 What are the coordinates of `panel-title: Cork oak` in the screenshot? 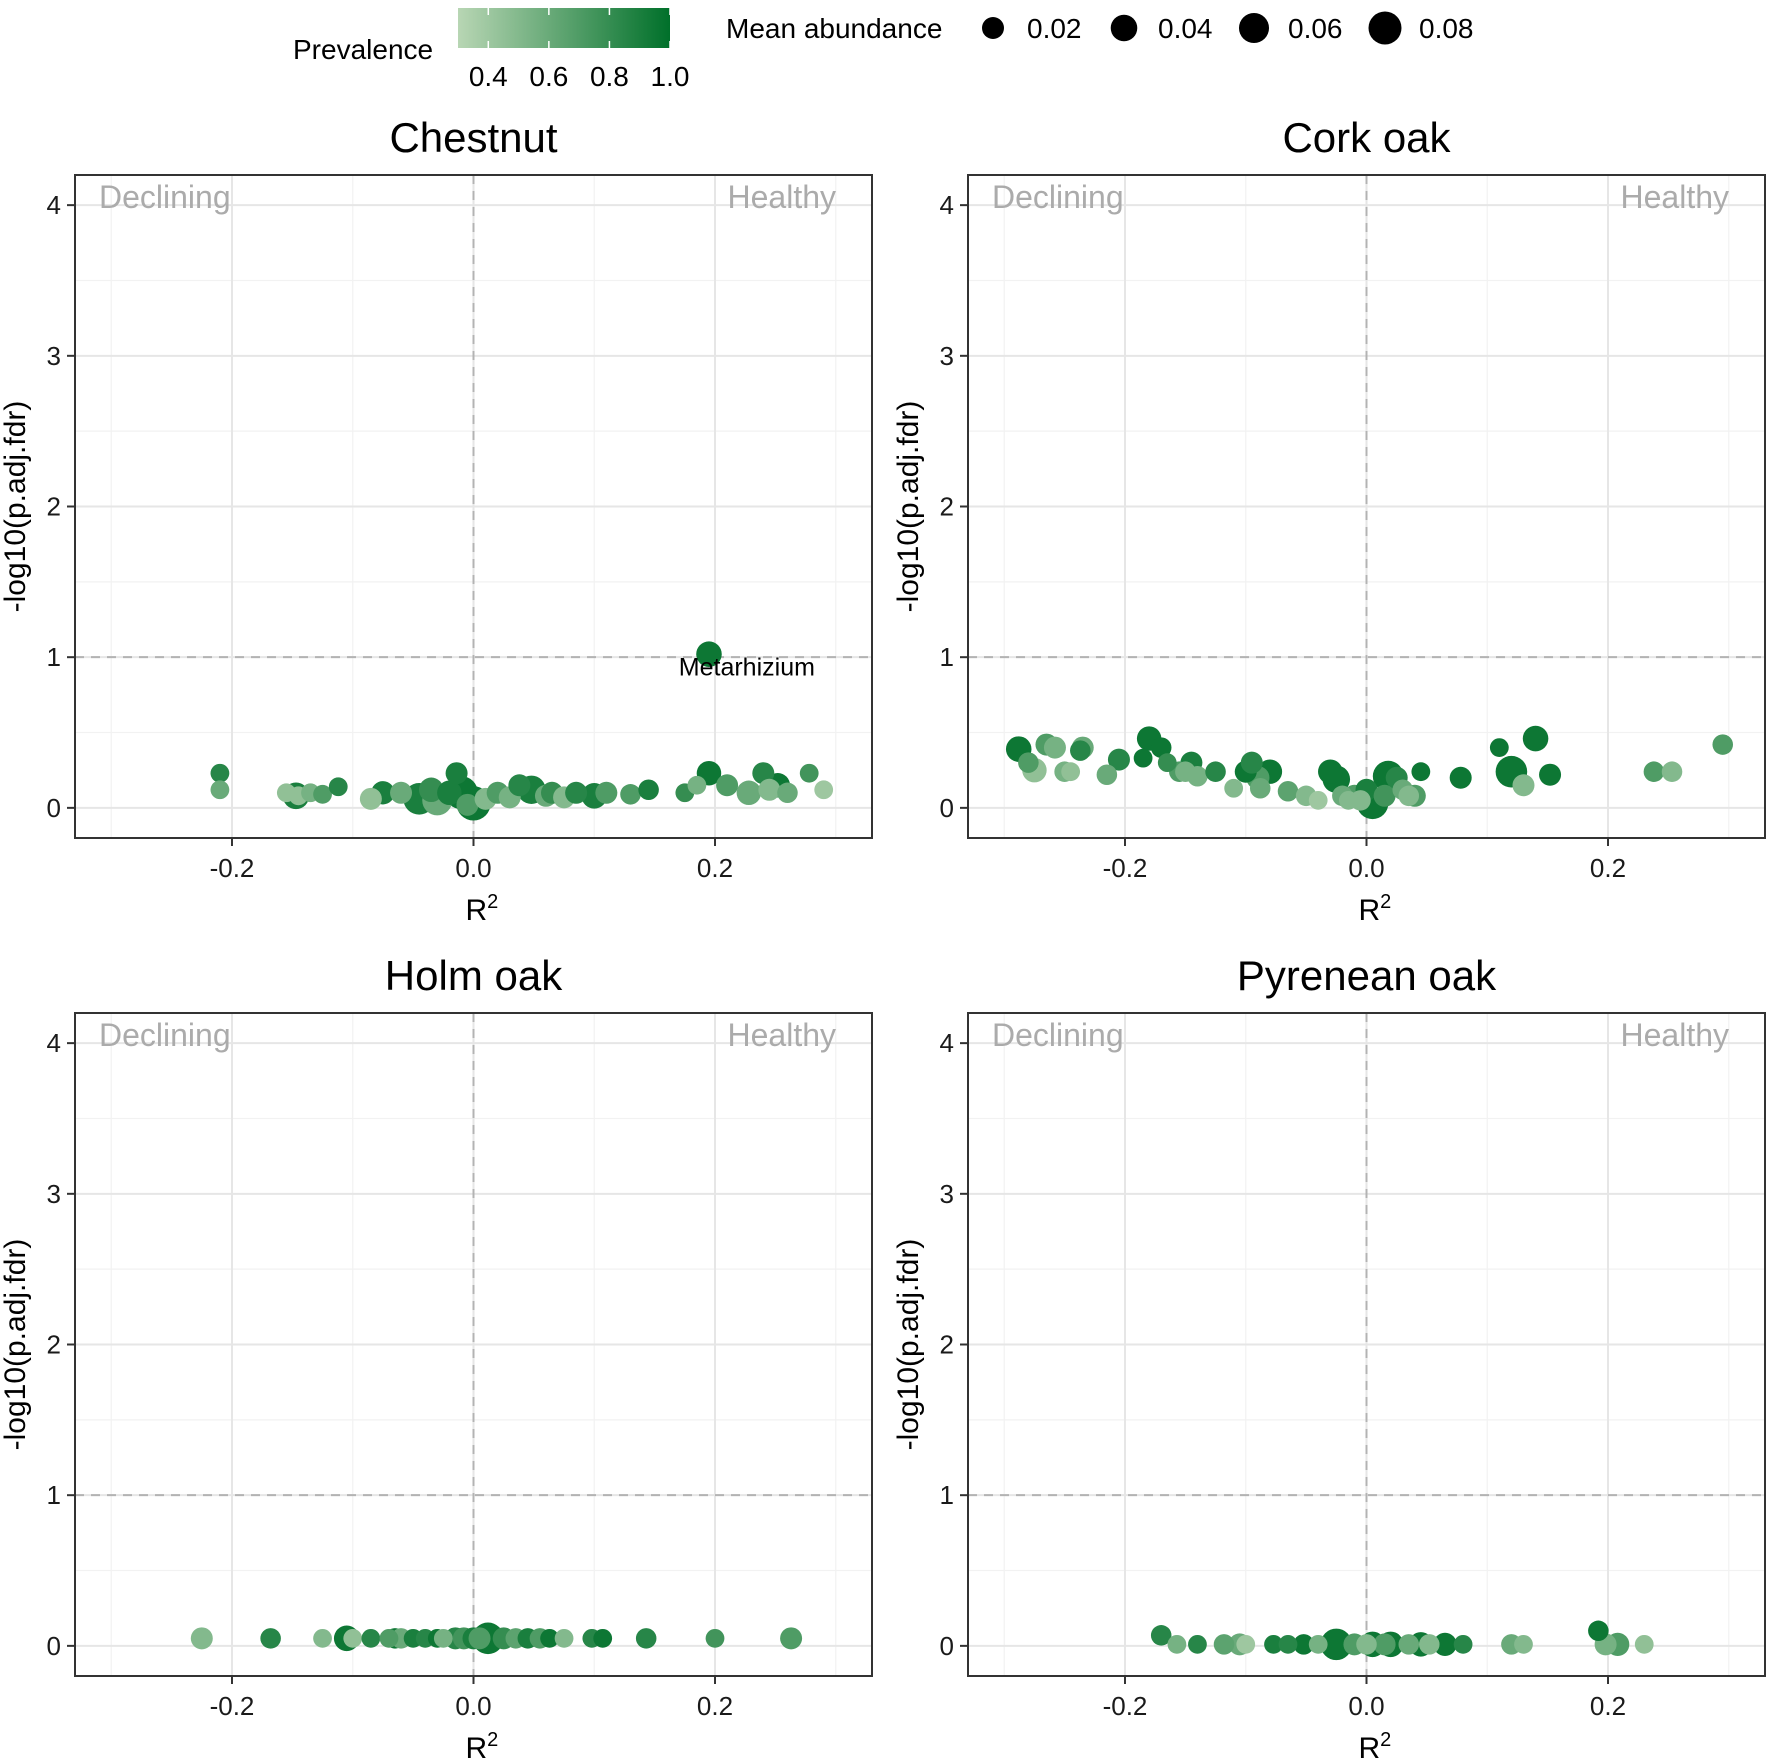 It's located at (1366, 137).